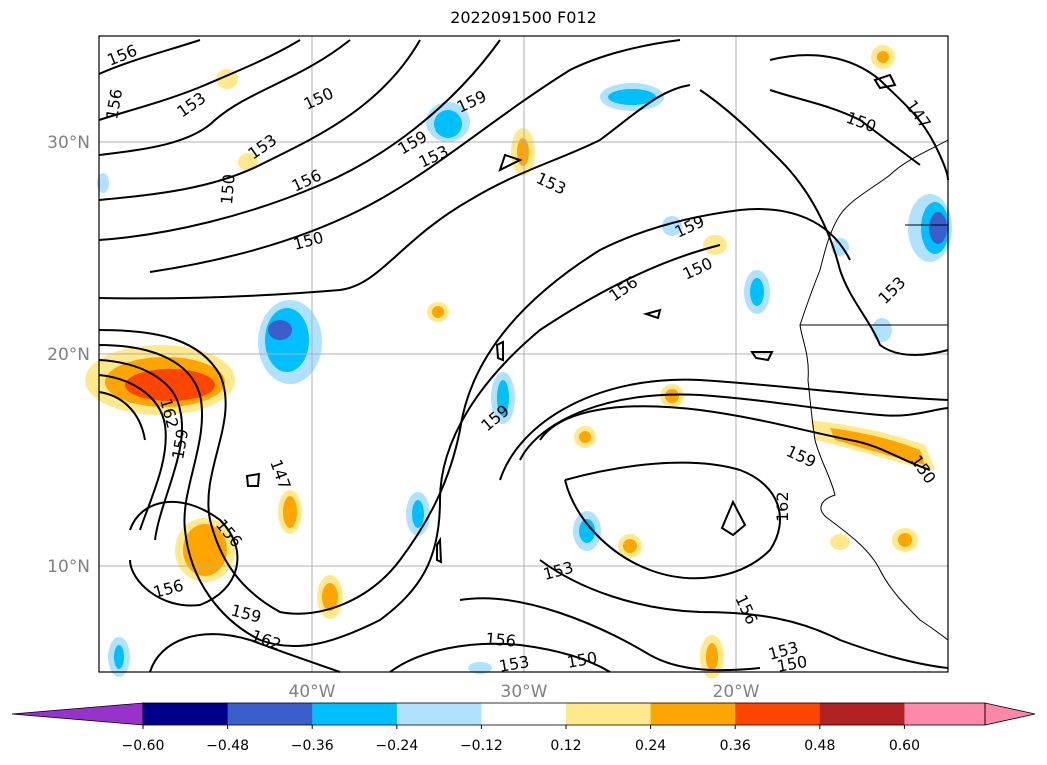  I want to click on colorbar-extend-high, so click(1010, 714).